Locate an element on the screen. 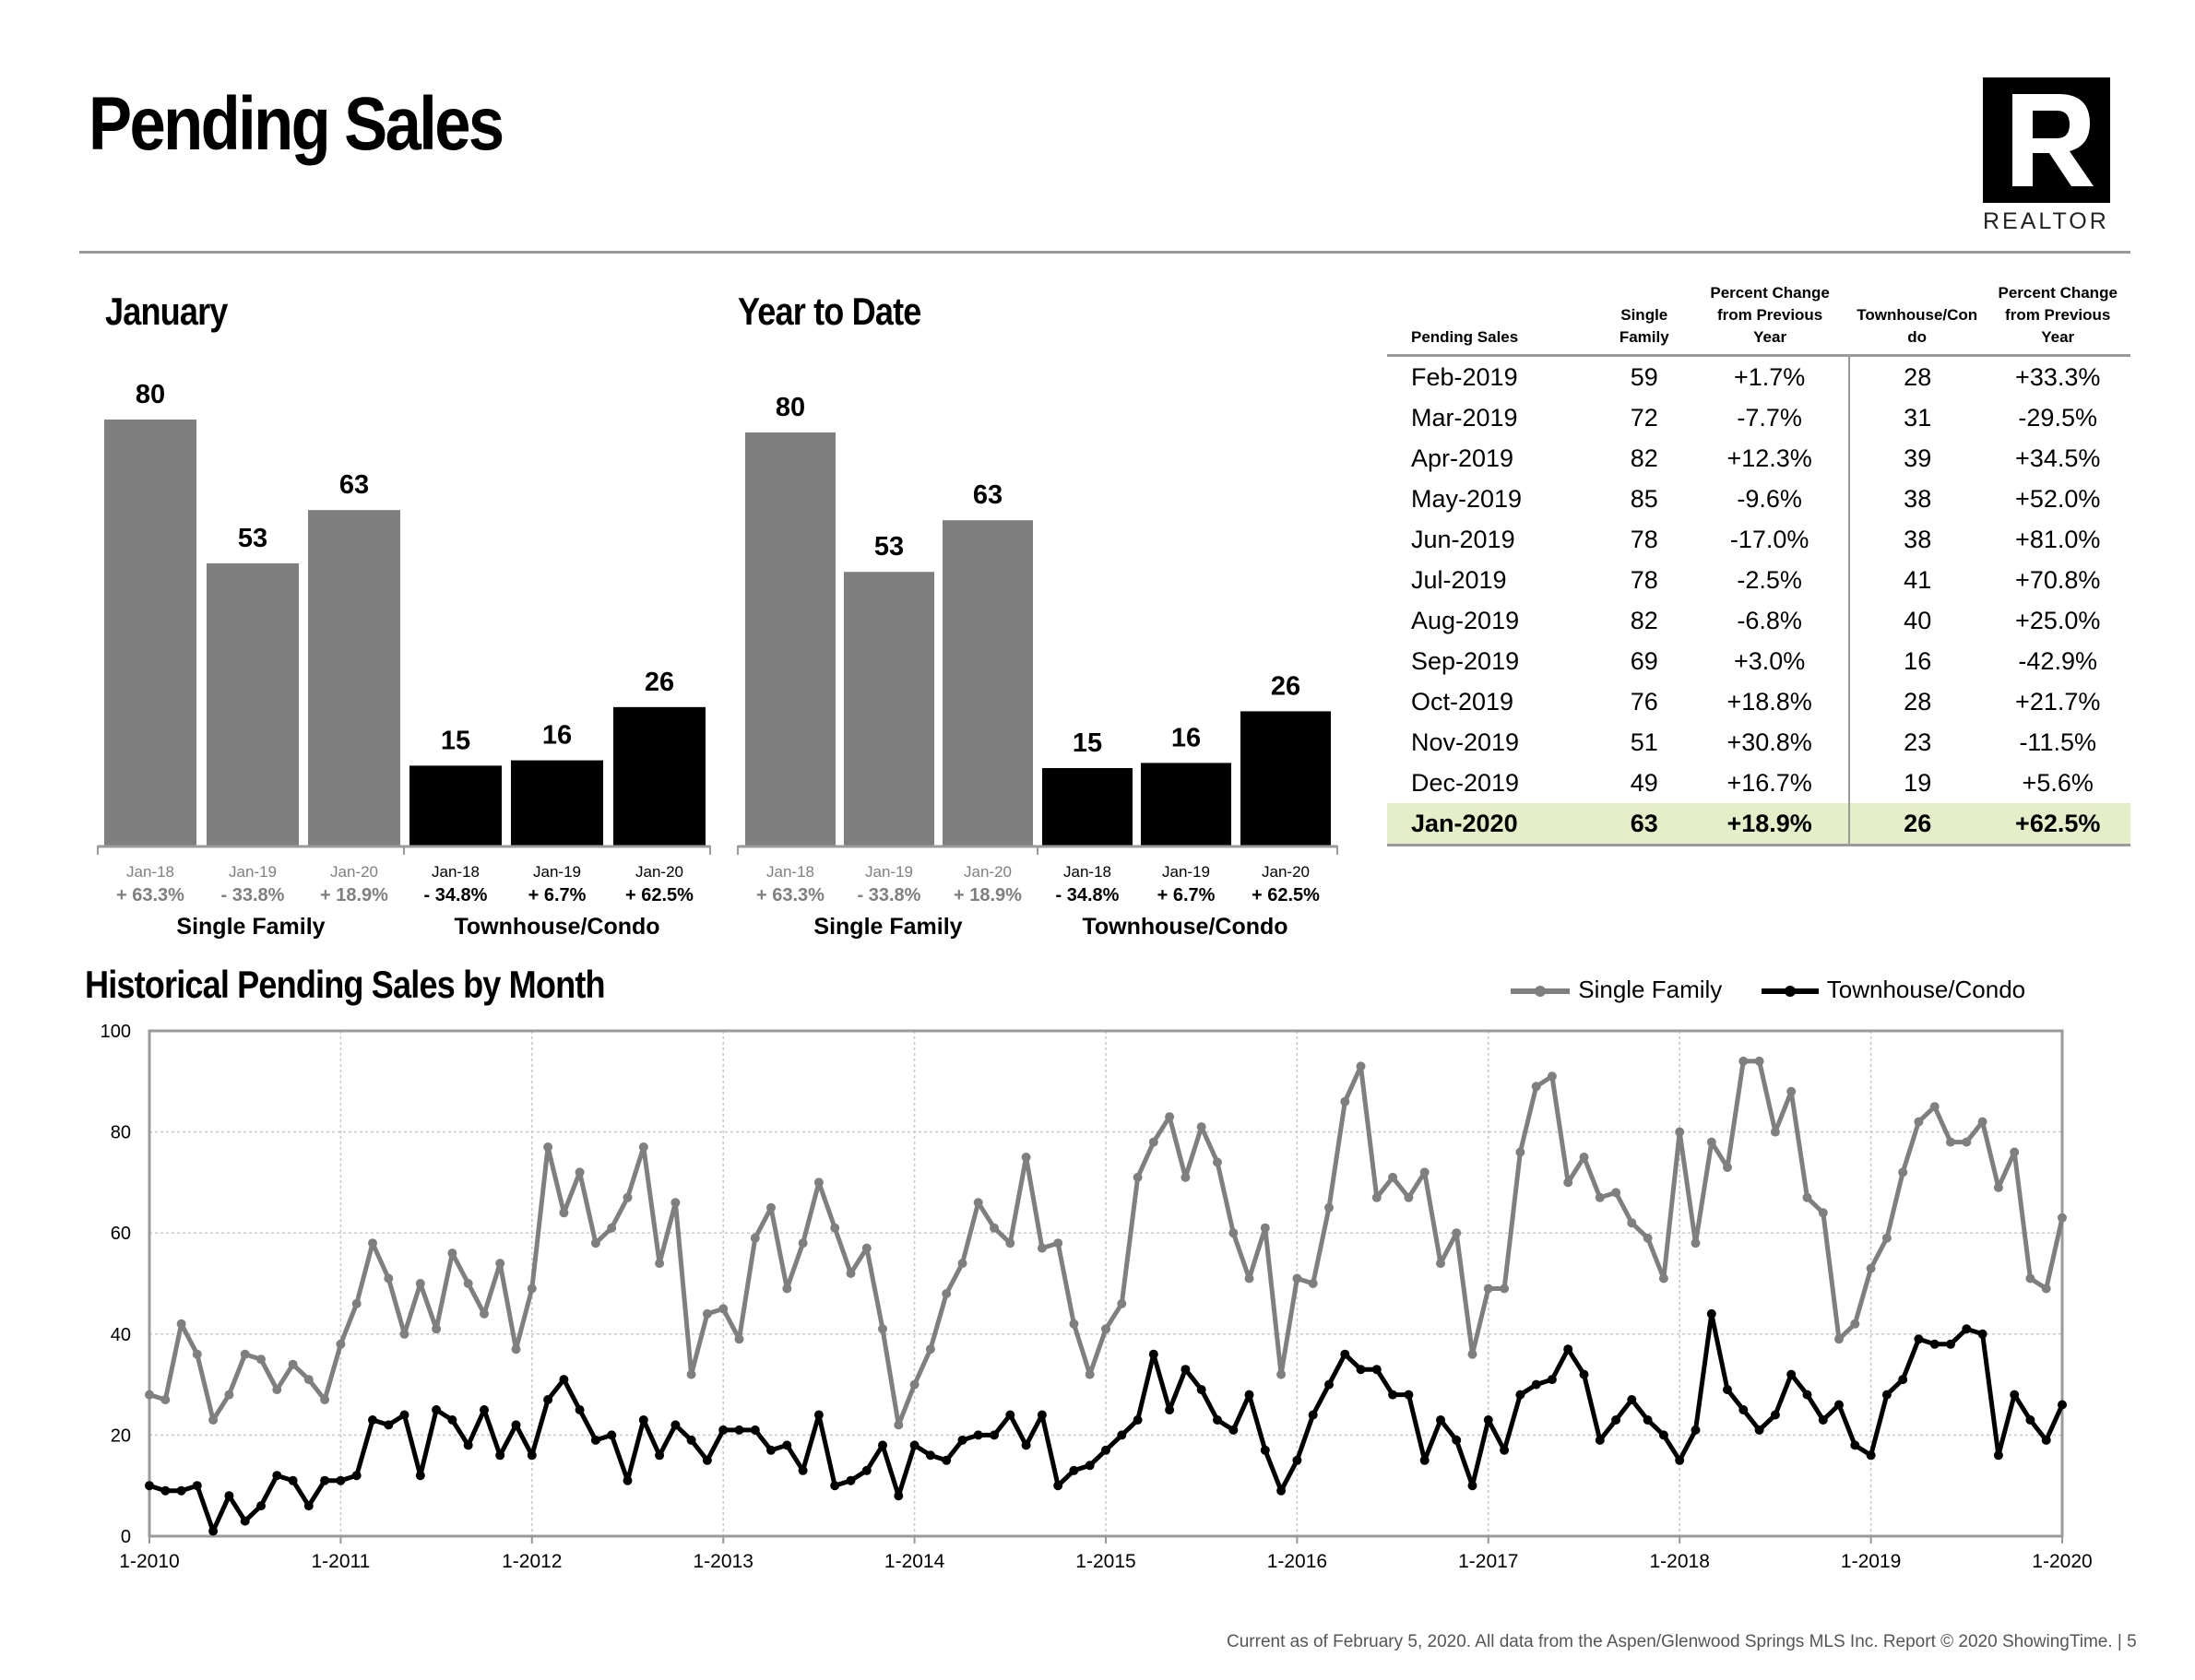 Image resolution: width=2195 pixels, height=1680 pixels. table-header-sf-change: Percent Change from Previous Year is located at coordinates (1770, 319).